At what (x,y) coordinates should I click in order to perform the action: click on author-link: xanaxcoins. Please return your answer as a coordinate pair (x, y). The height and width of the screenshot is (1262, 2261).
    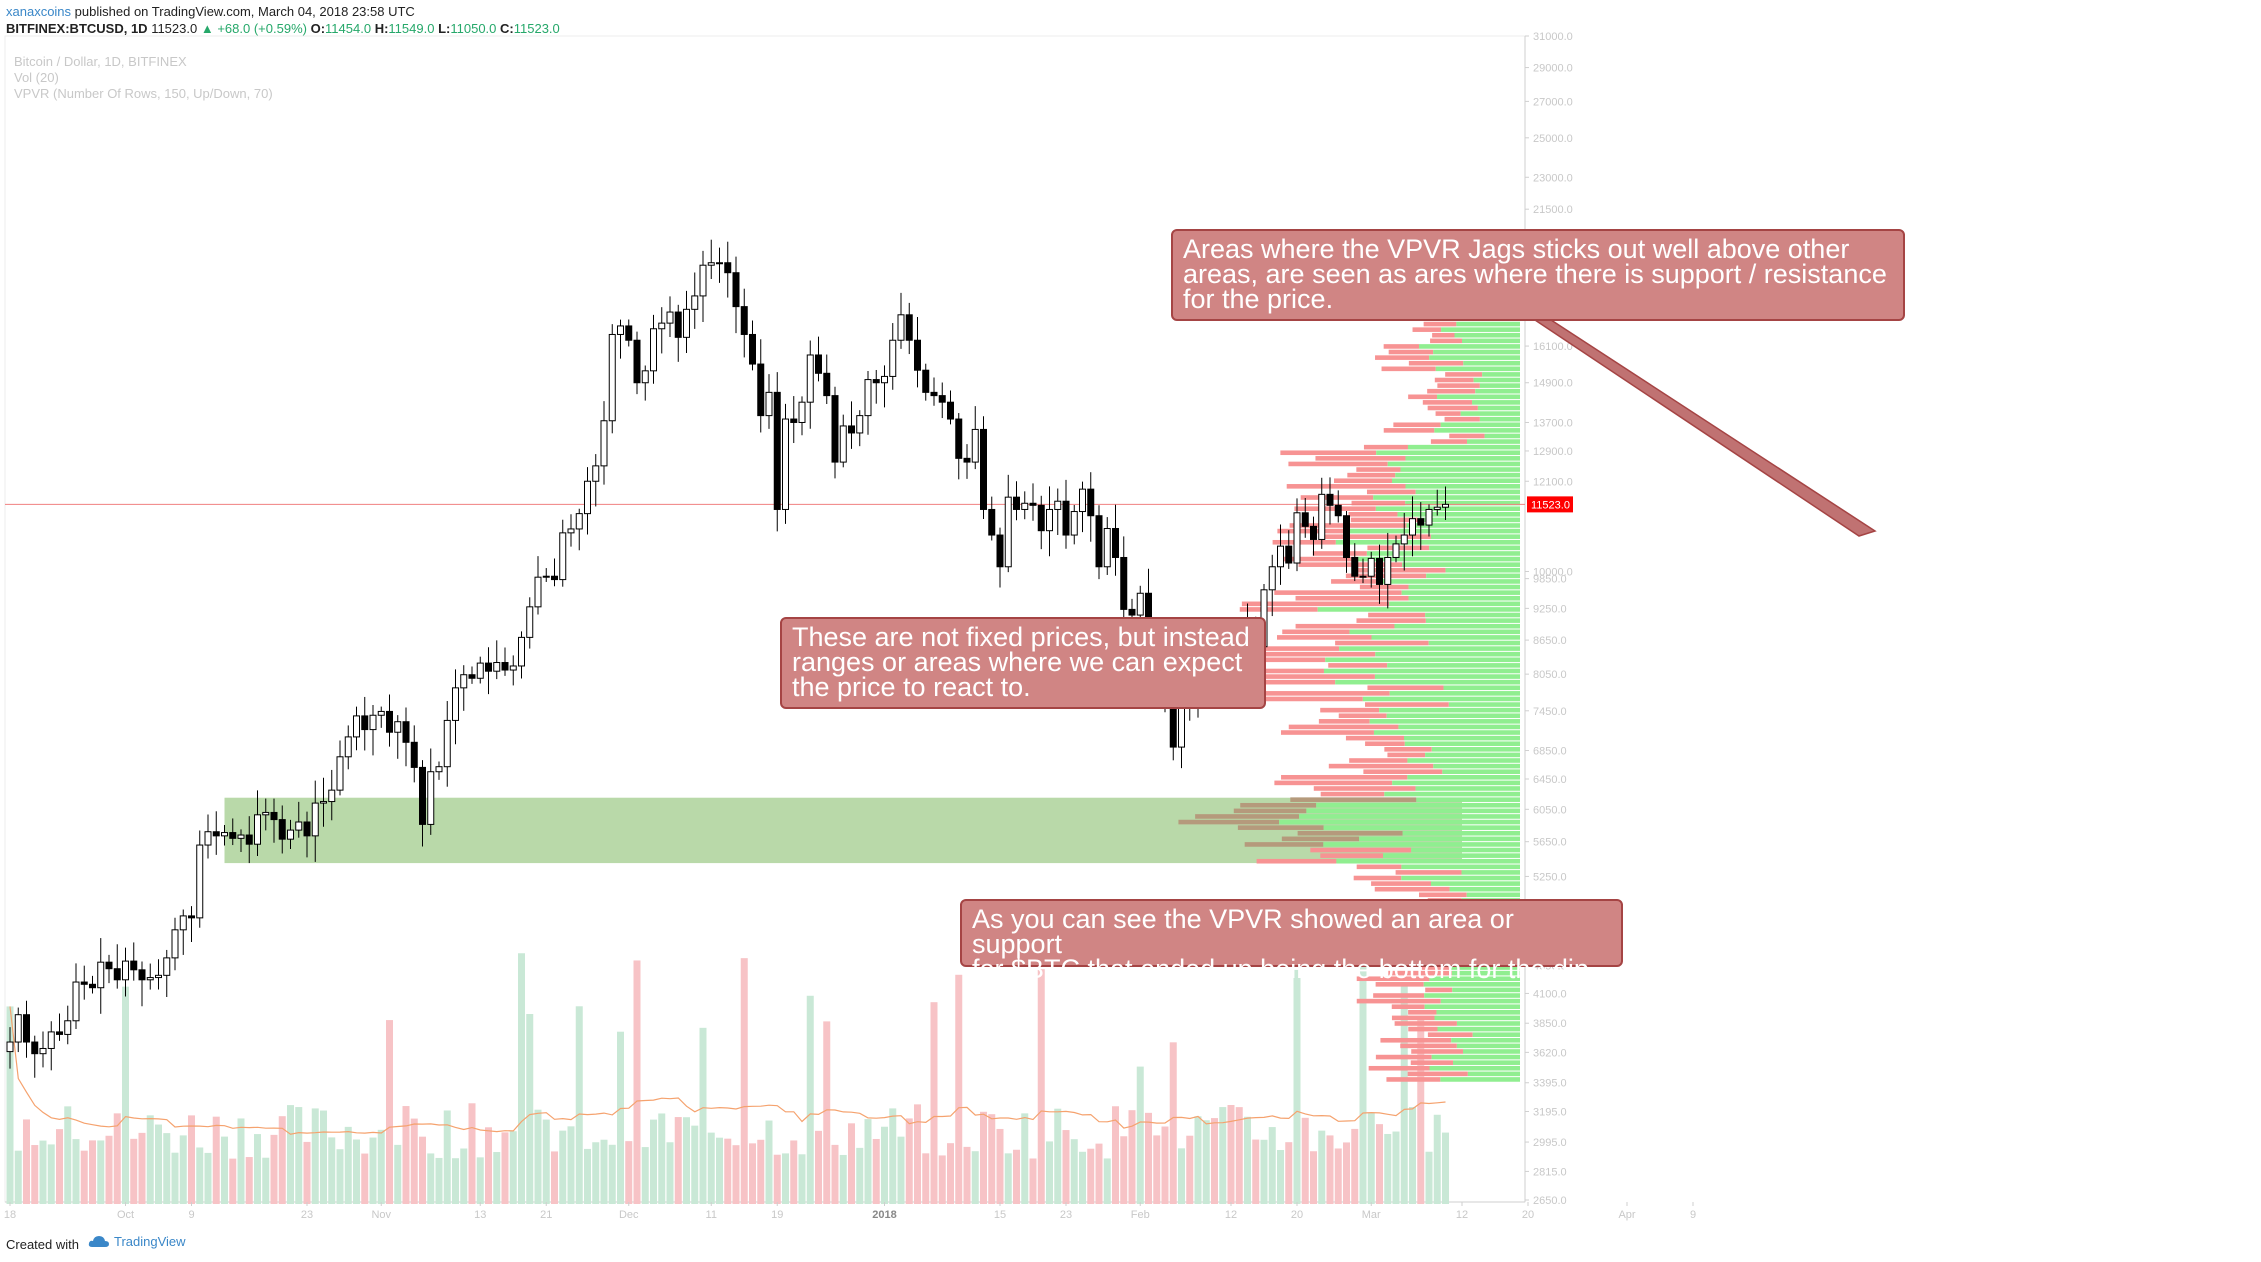
    Looking at the image, I should click on (39, 11).